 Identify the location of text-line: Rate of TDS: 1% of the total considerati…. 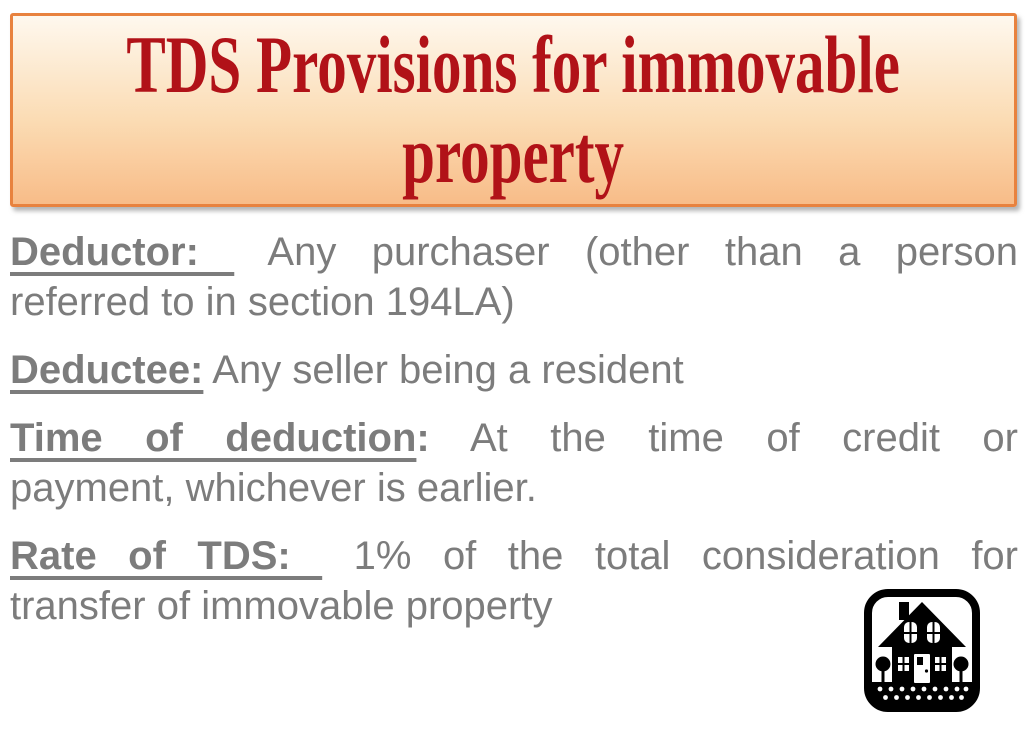
(514, 556).